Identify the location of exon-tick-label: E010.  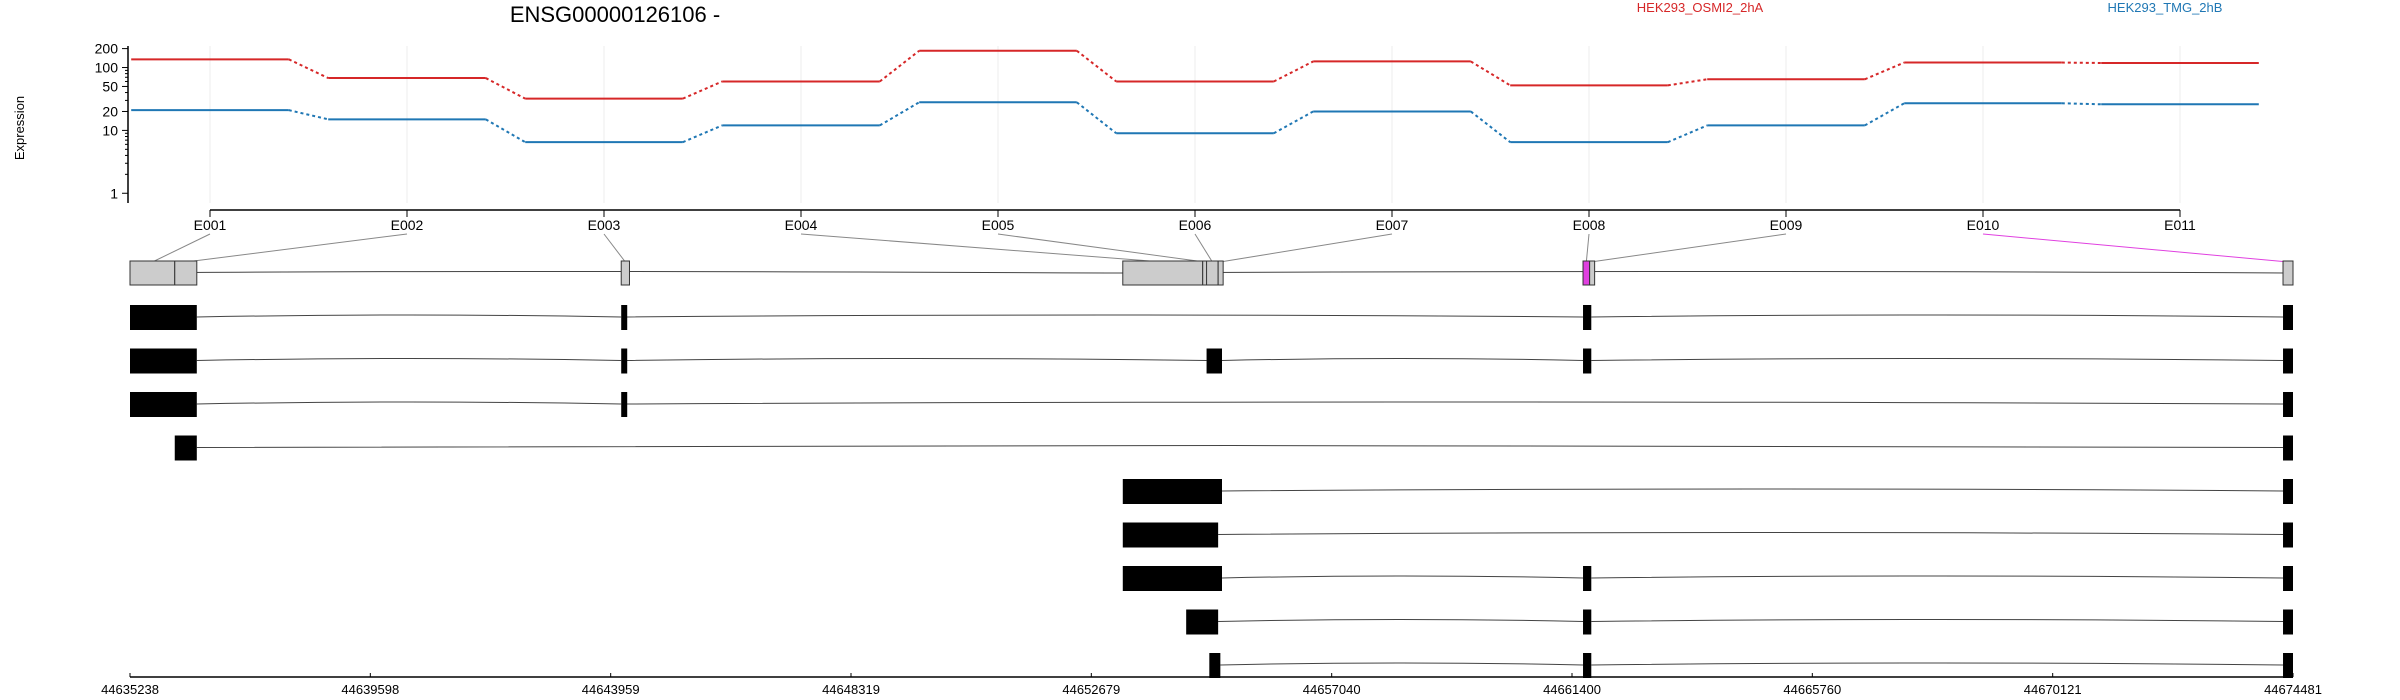
(1983, 225).